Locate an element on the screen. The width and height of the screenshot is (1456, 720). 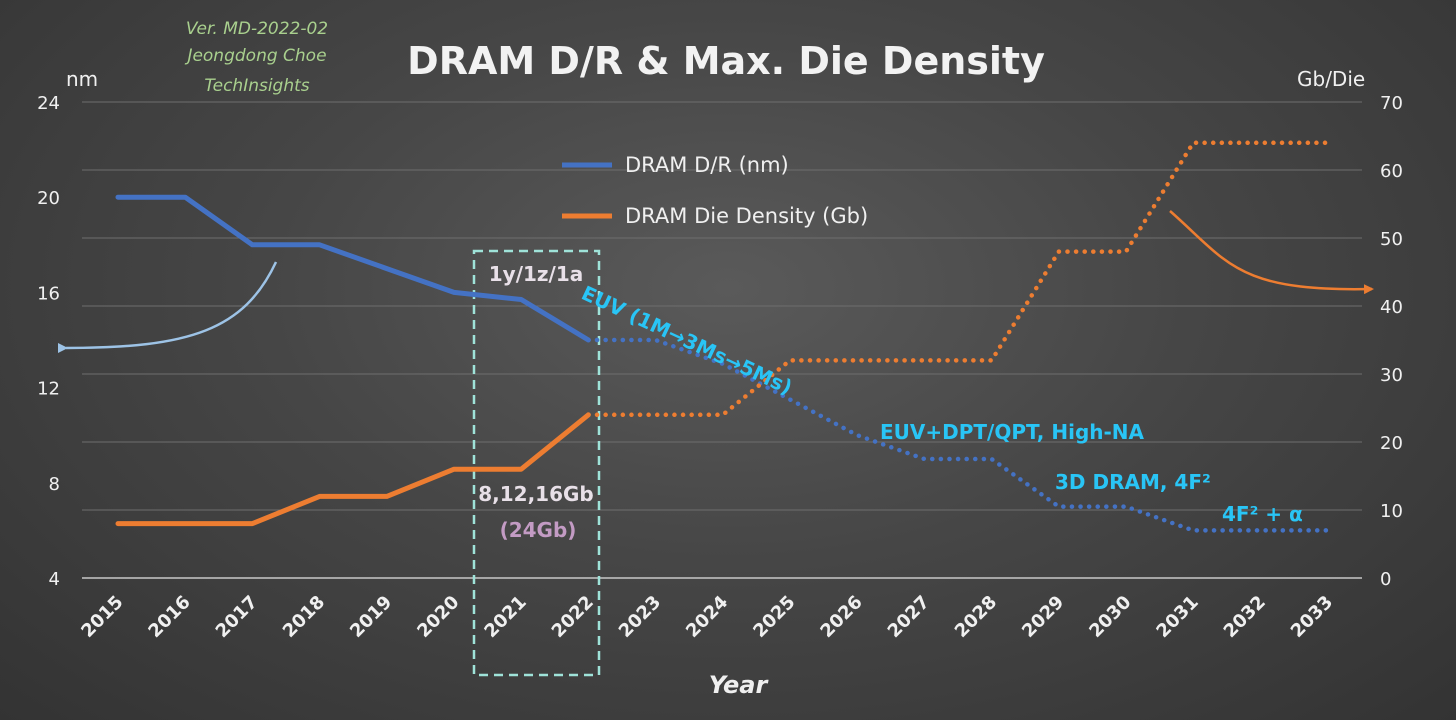
legend-label-density: DRAM Die Density (Gb) is located at coordinates (746, 216).